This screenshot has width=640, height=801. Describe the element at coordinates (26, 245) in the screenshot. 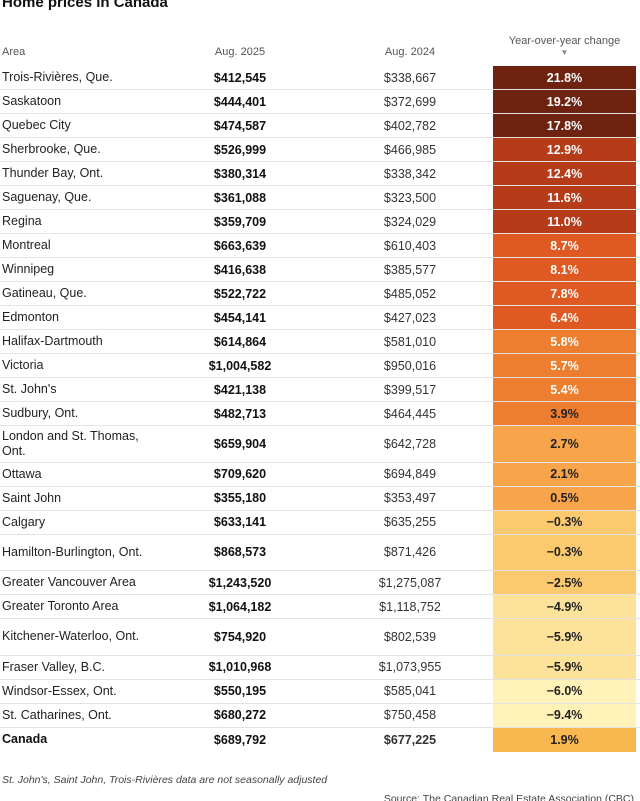

I see `cell-area: Montreal` at that location.